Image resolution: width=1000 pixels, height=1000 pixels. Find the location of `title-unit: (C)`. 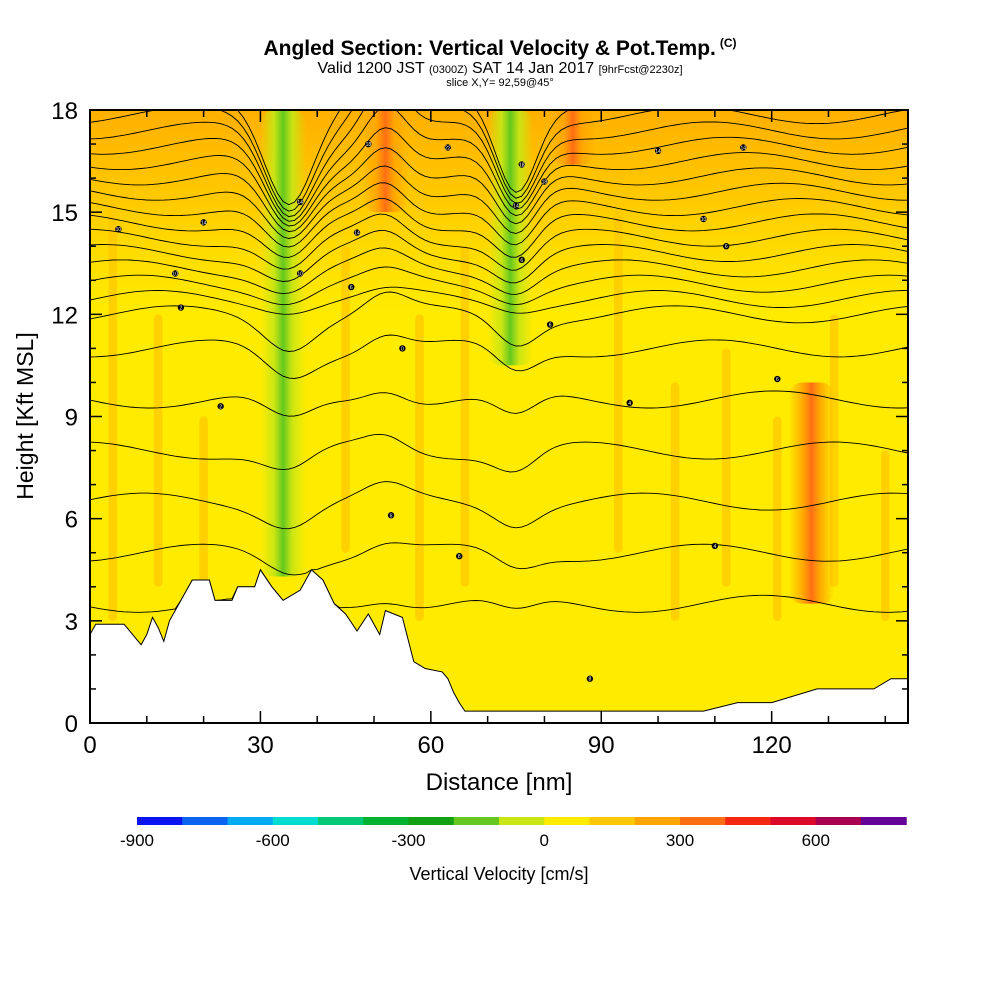

title-unit: (C) is located at coordinates (728, 43).